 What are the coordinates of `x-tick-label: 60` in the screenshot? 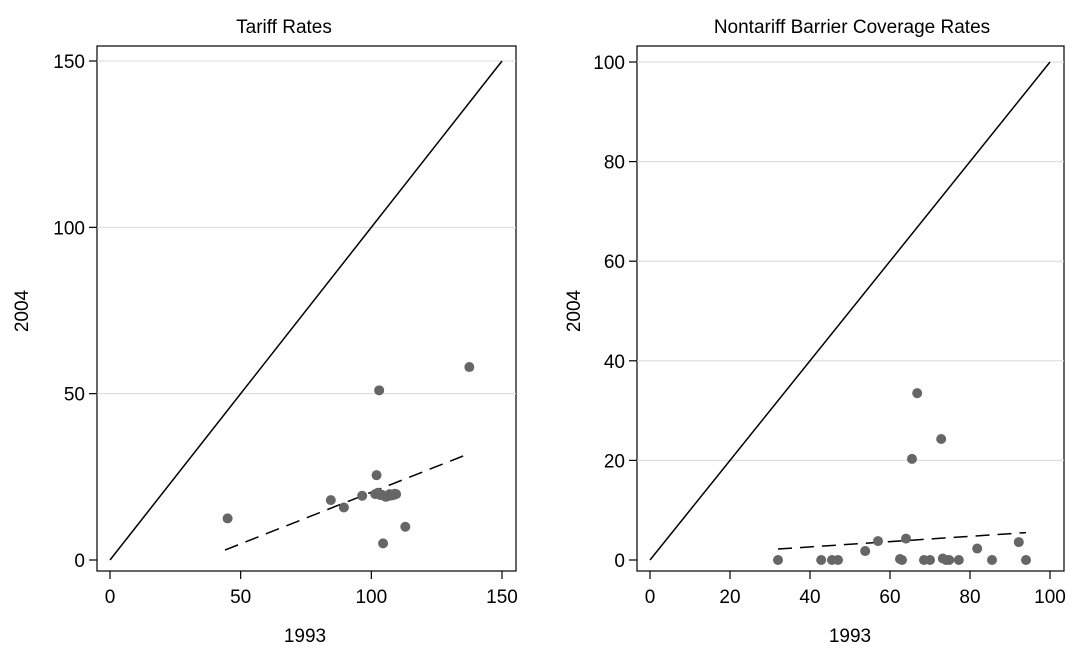 It's located at (889, 597).